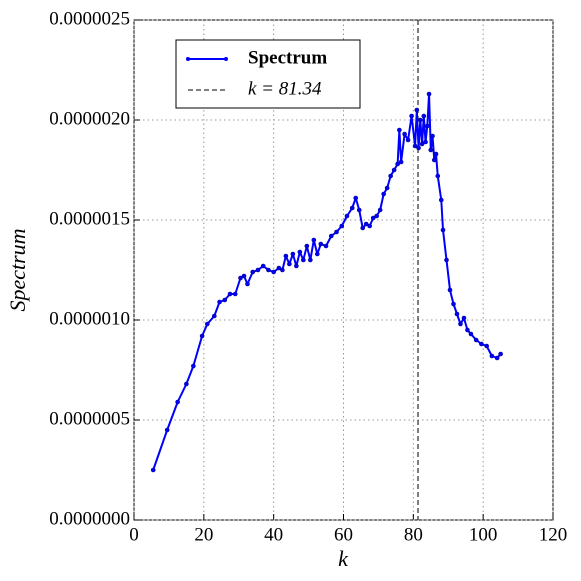 Image resolution: width=581 pixels, height=581 pixels. I want to click on y-tick-label: 0.0000025, so click(89, 18).